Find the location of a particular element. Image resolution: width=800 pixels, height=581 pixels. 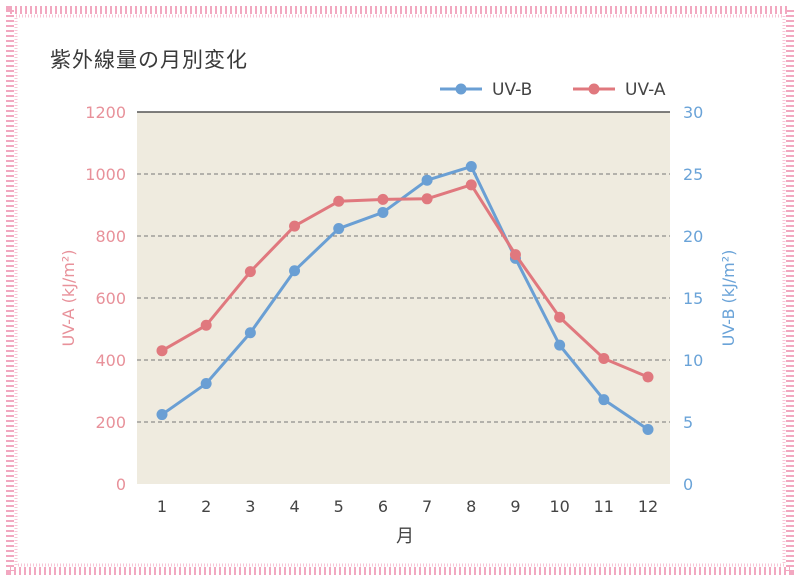

x-tick-label: 5 is located at coordinates (339, 506).